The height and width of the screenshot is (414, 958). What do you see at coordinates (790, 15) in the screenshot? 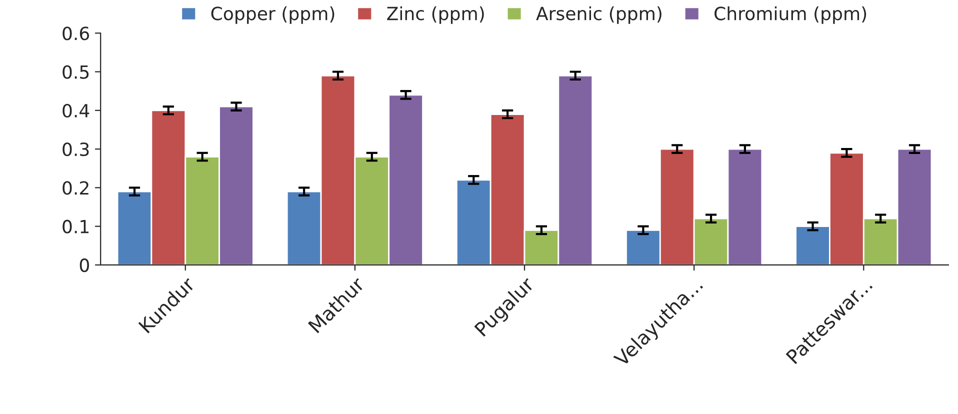
I see `legend-label: Chromium (ppm)` at bounding box center [790, 15].